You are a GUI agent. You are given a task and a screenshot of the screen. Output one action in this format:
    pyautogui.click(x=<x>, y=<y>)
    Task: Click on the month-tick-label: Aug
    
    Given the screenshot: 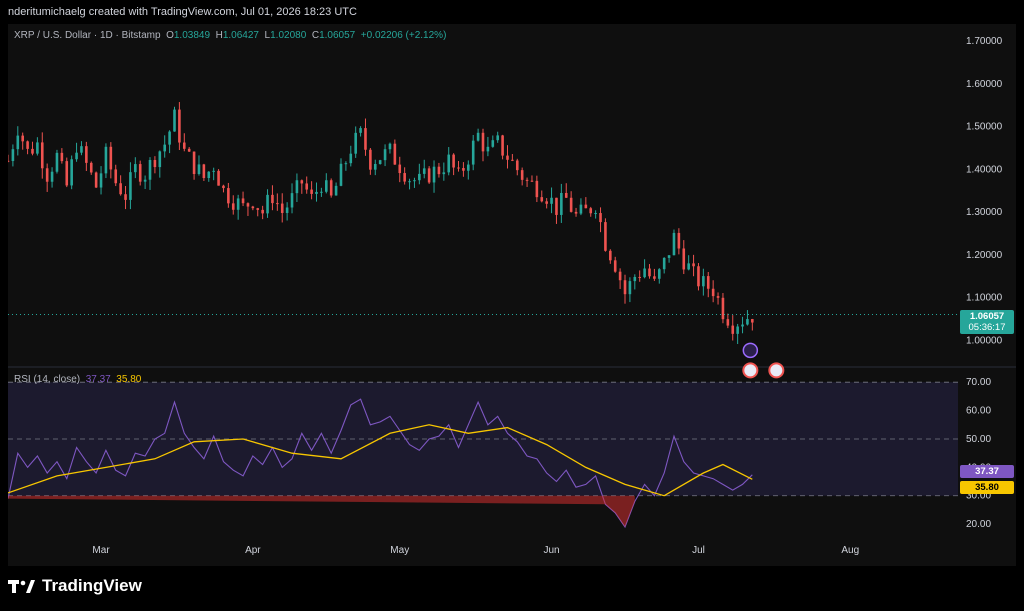 What is the action you would take?
    pyautogui.click(x=850, y=550)
    